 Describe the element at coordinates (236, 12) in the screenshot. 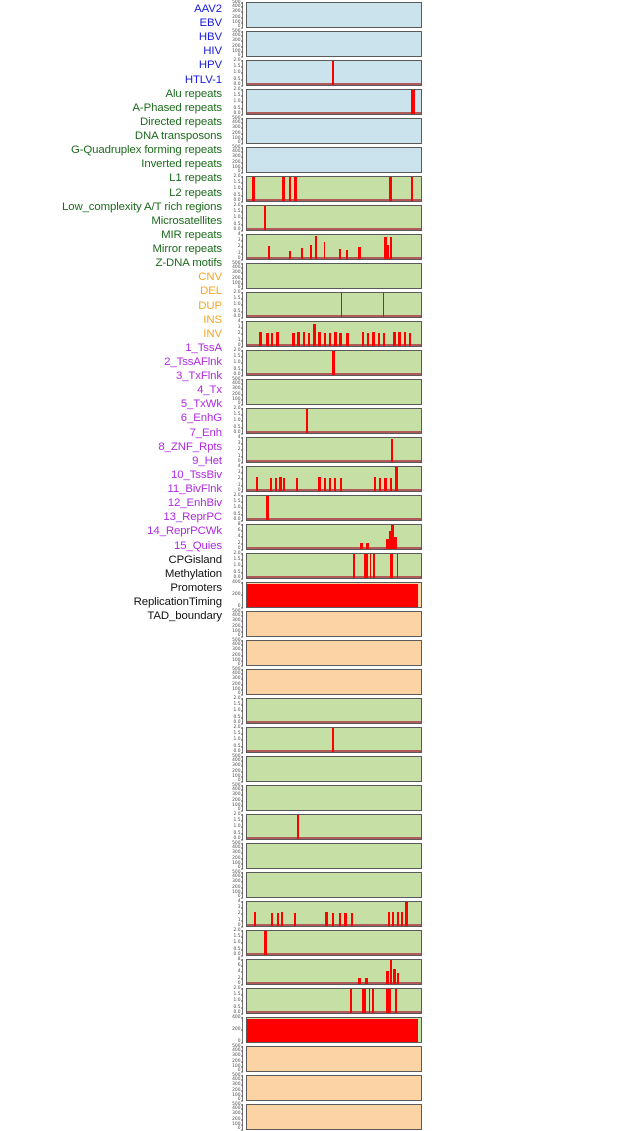

I see `y-tick-label: 300` at that location.